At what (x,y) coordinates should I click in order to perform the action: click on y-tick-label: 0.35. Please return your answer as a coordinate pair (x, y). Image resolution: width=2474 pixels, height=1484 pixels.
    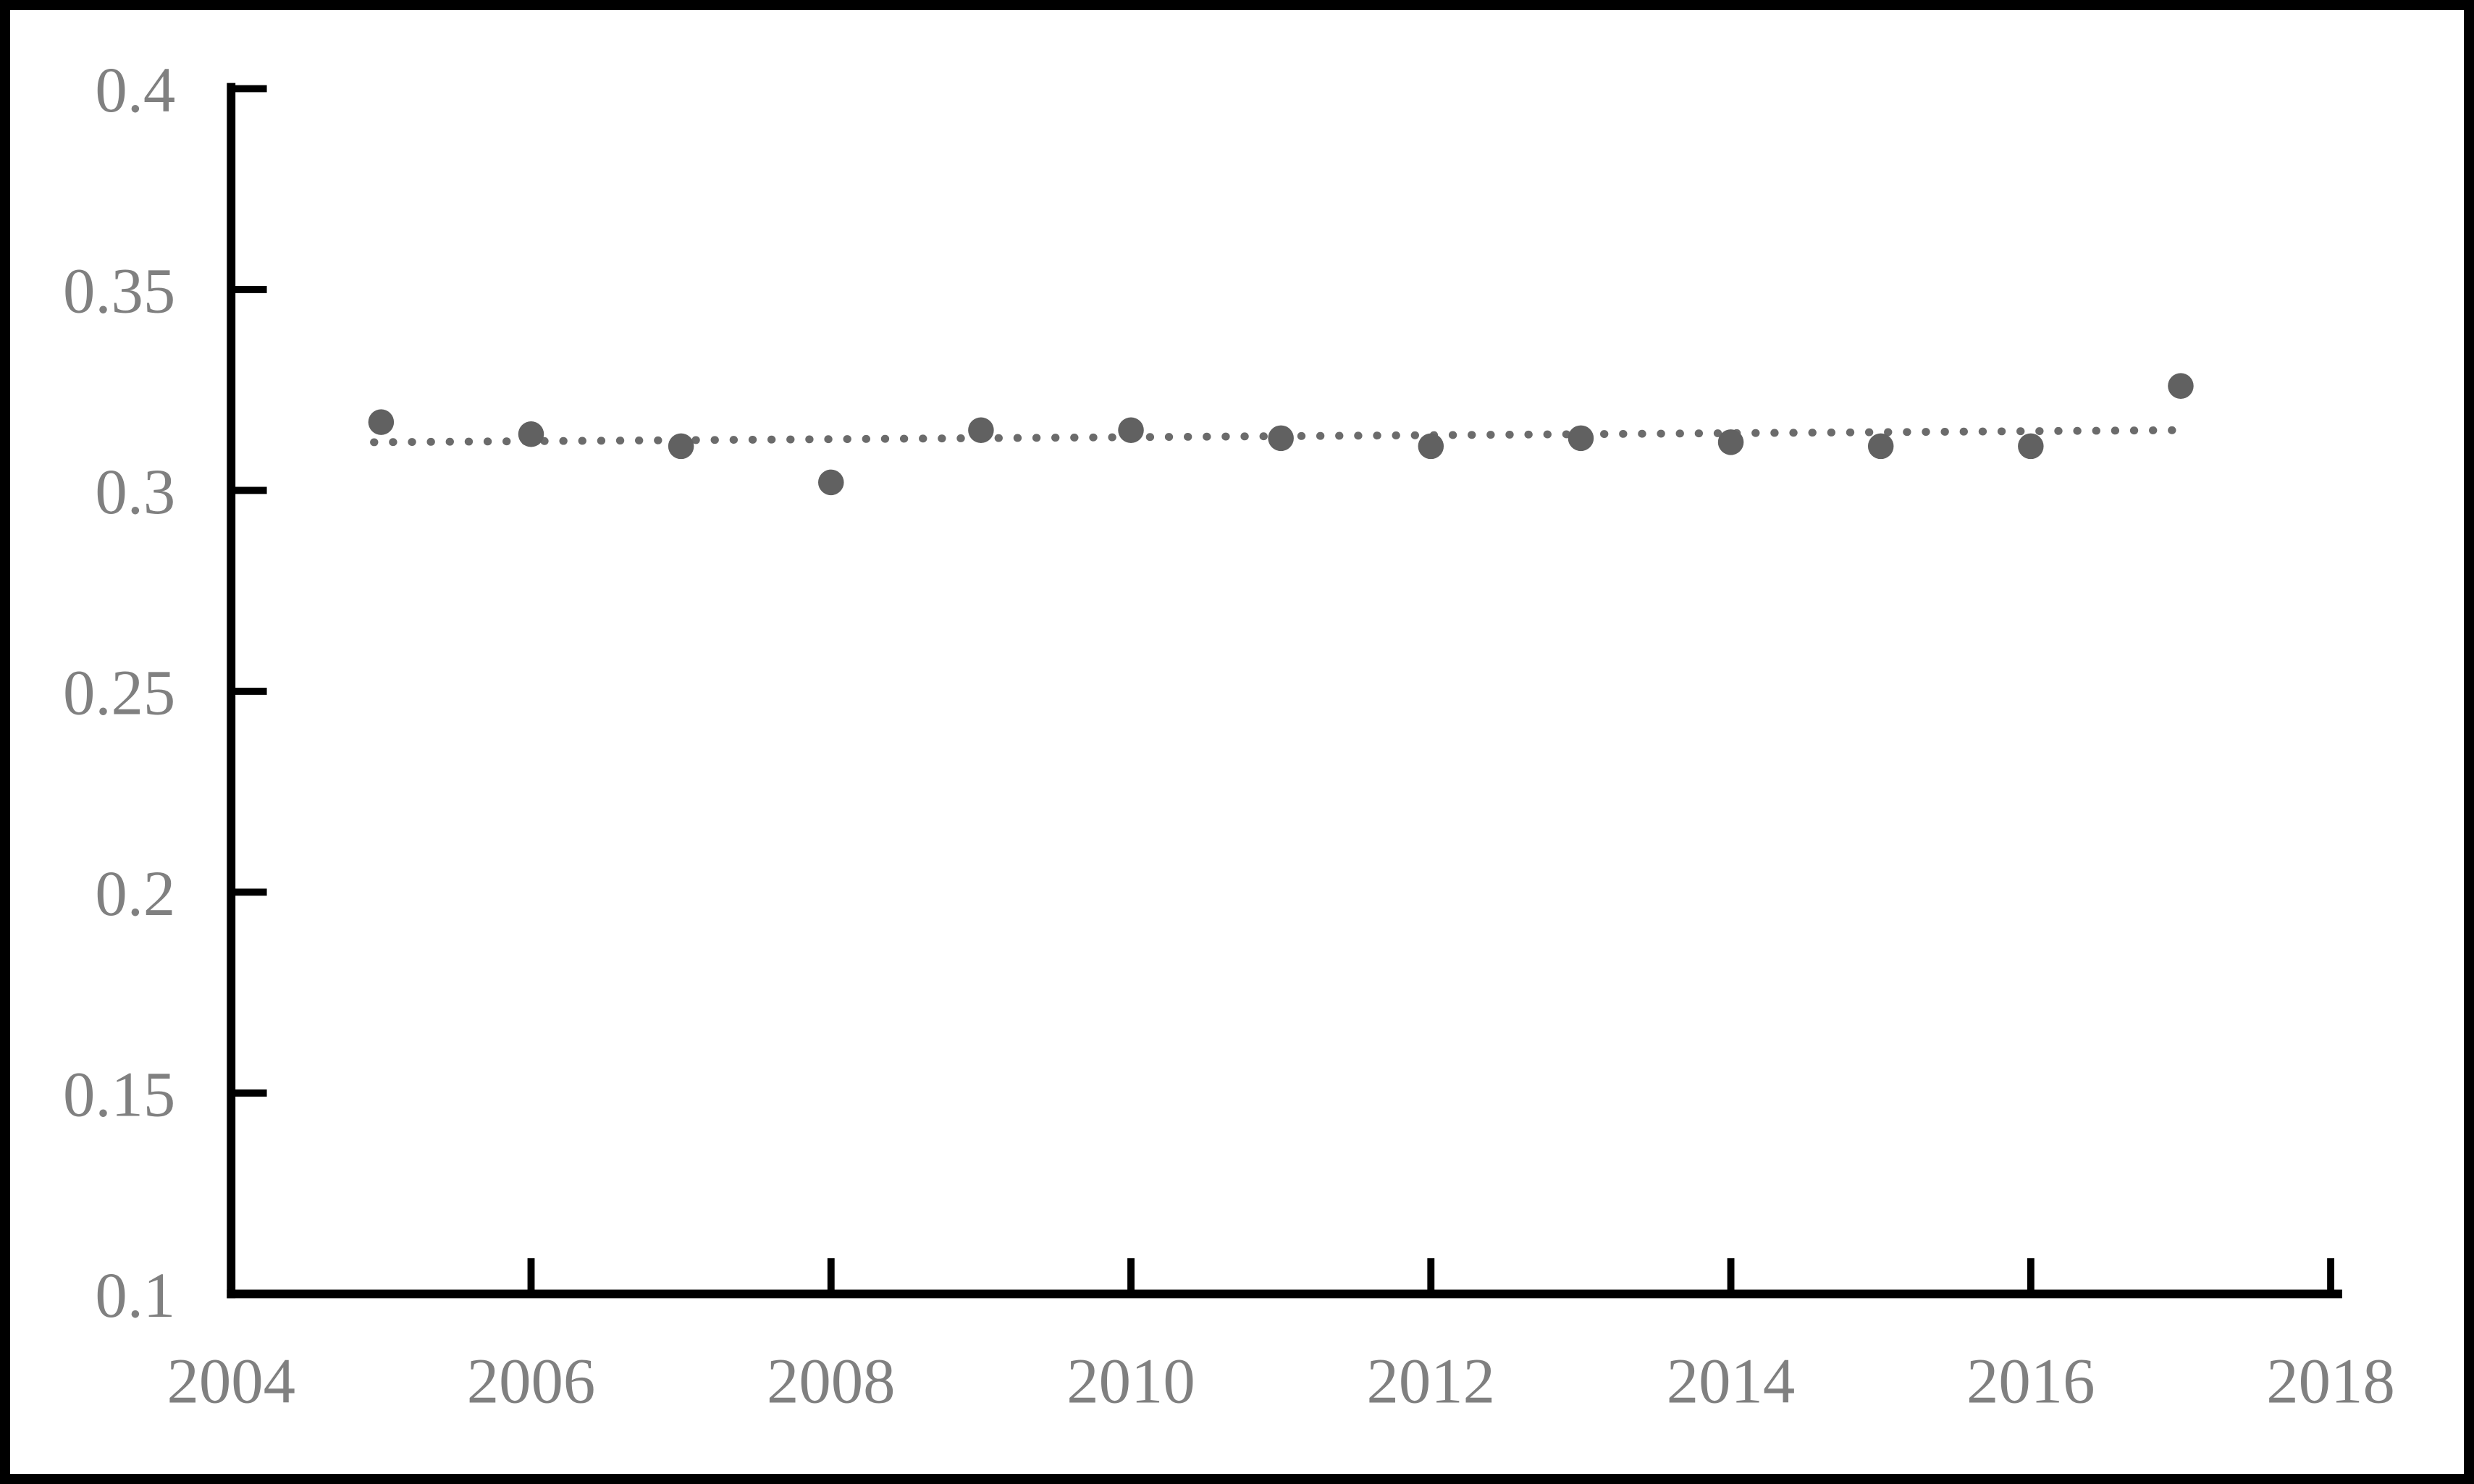
    Looking at the image, I should click on (119, 291).